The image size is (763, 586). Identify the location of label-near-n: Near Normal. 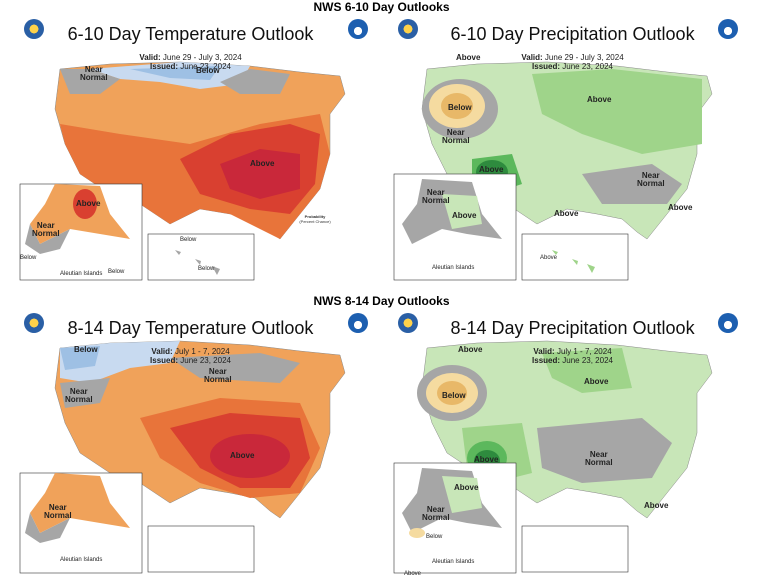
(218, 375).